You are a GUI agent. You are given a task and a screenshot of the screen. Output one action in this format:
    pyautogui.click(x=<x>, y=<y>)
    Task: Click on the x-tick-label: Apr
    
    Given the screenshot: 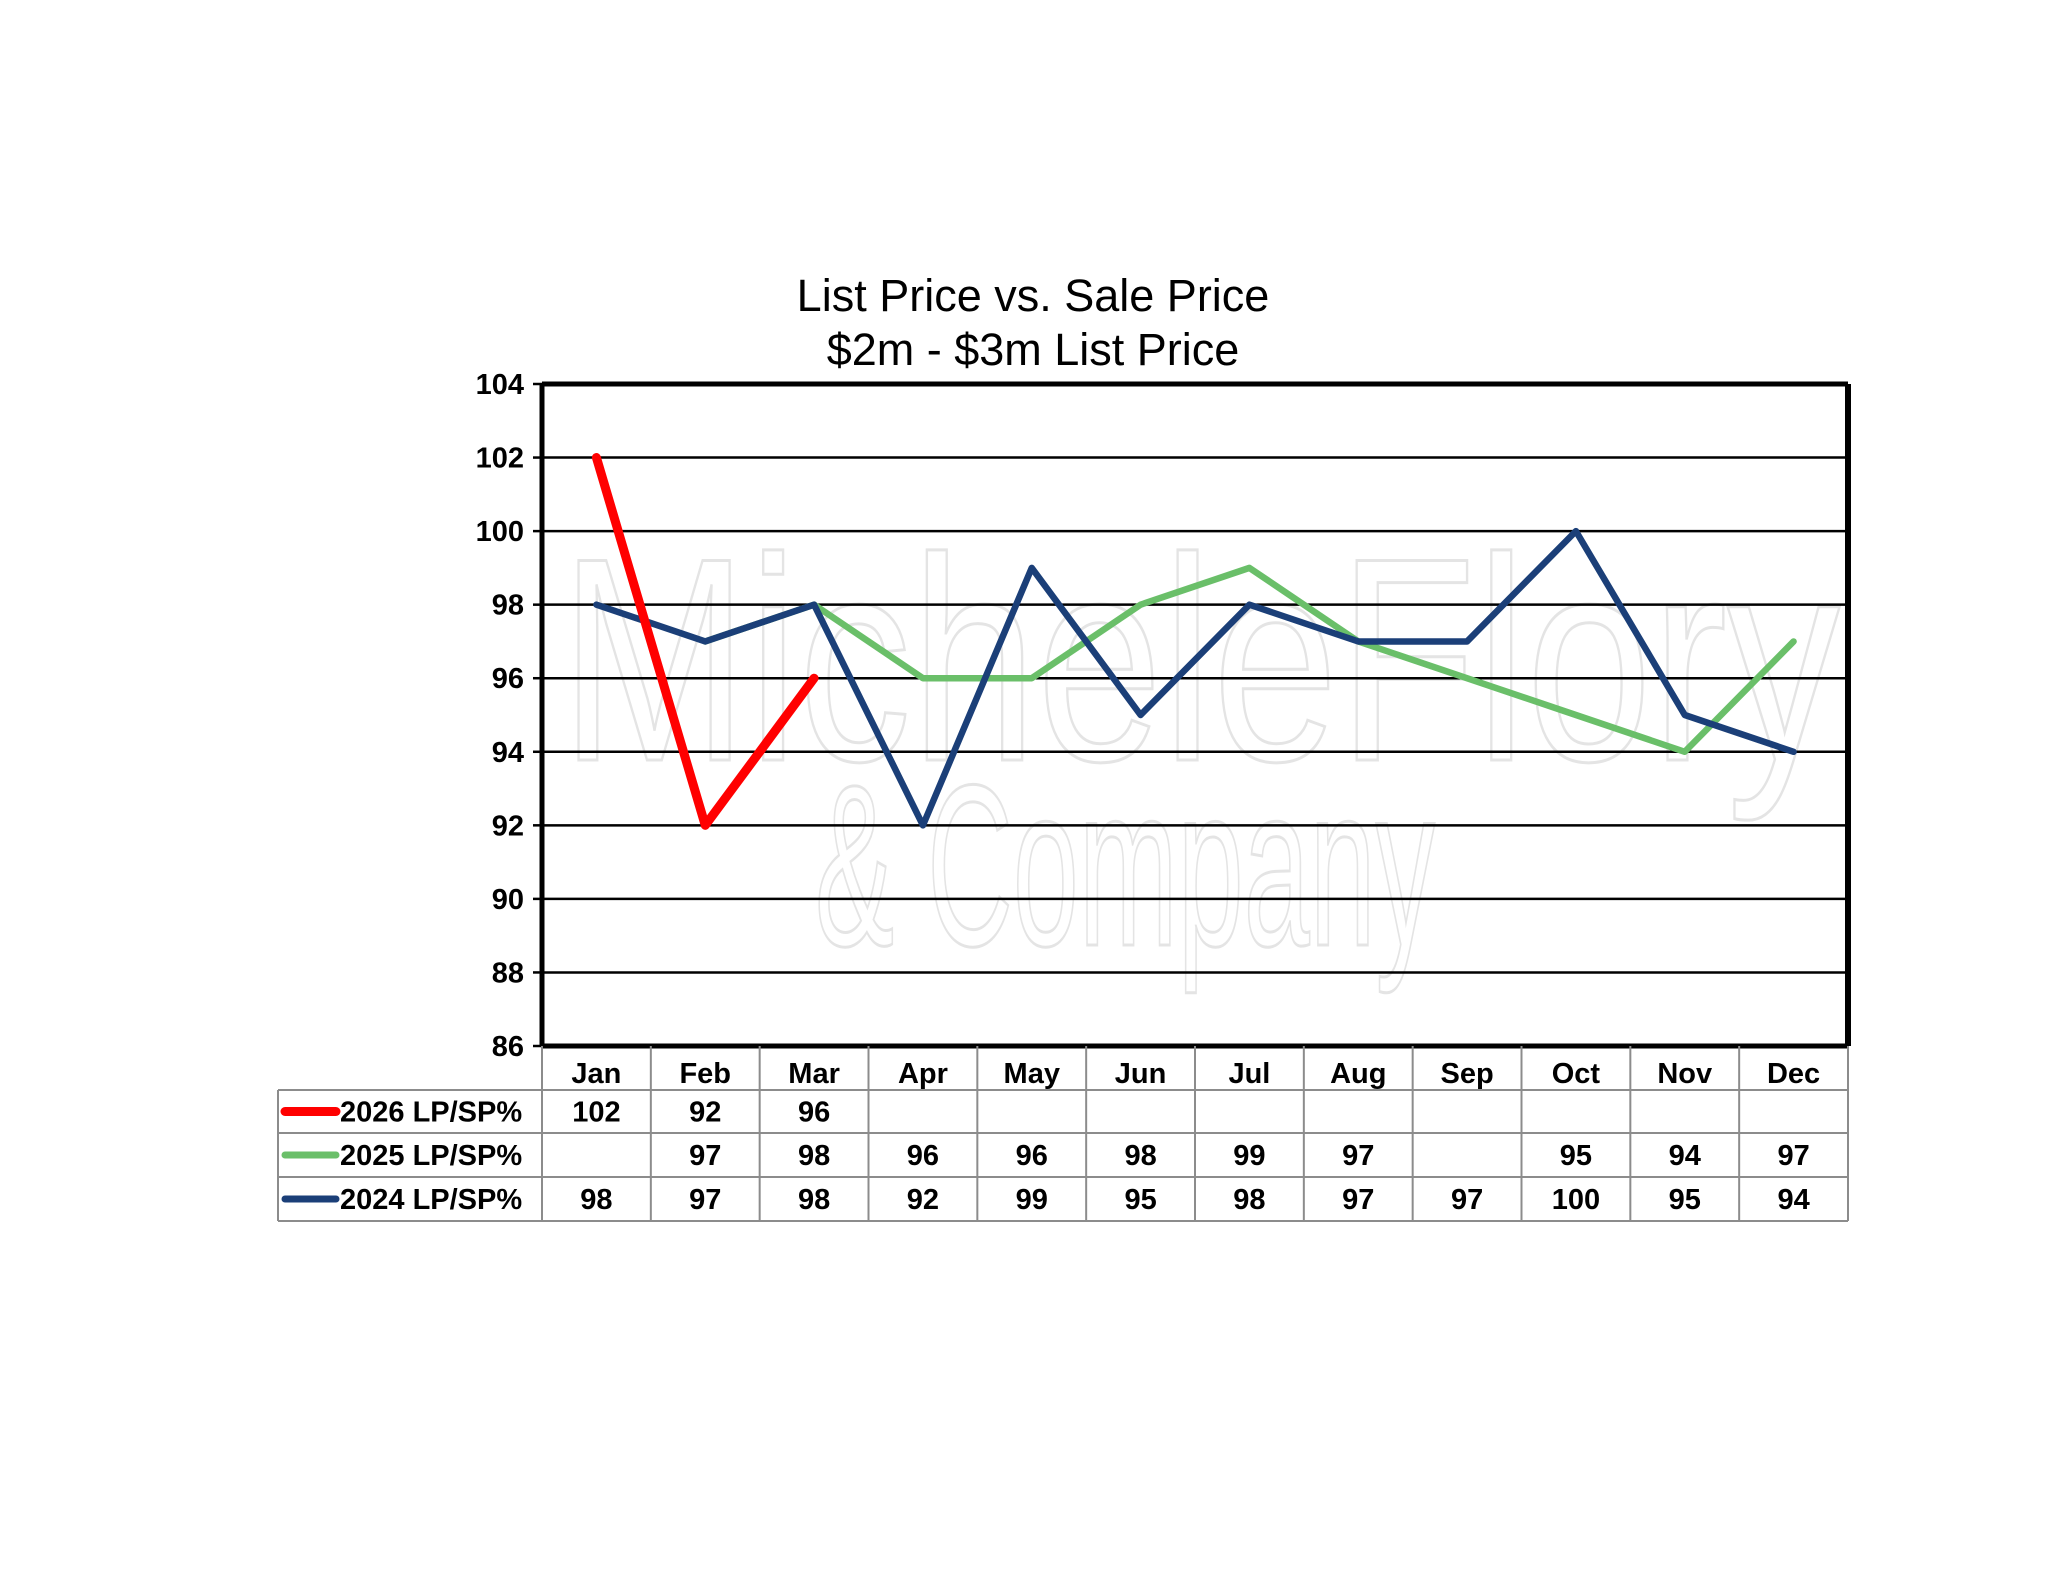 What is the action you would take?
    pyautogui.click(x=923, y=1074)
    